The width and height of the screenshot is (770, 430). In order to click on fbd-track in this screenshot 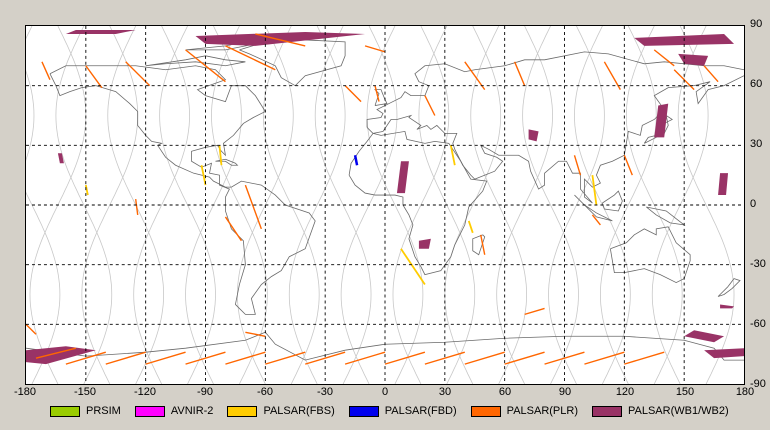, I will do `click(356, 160)`.